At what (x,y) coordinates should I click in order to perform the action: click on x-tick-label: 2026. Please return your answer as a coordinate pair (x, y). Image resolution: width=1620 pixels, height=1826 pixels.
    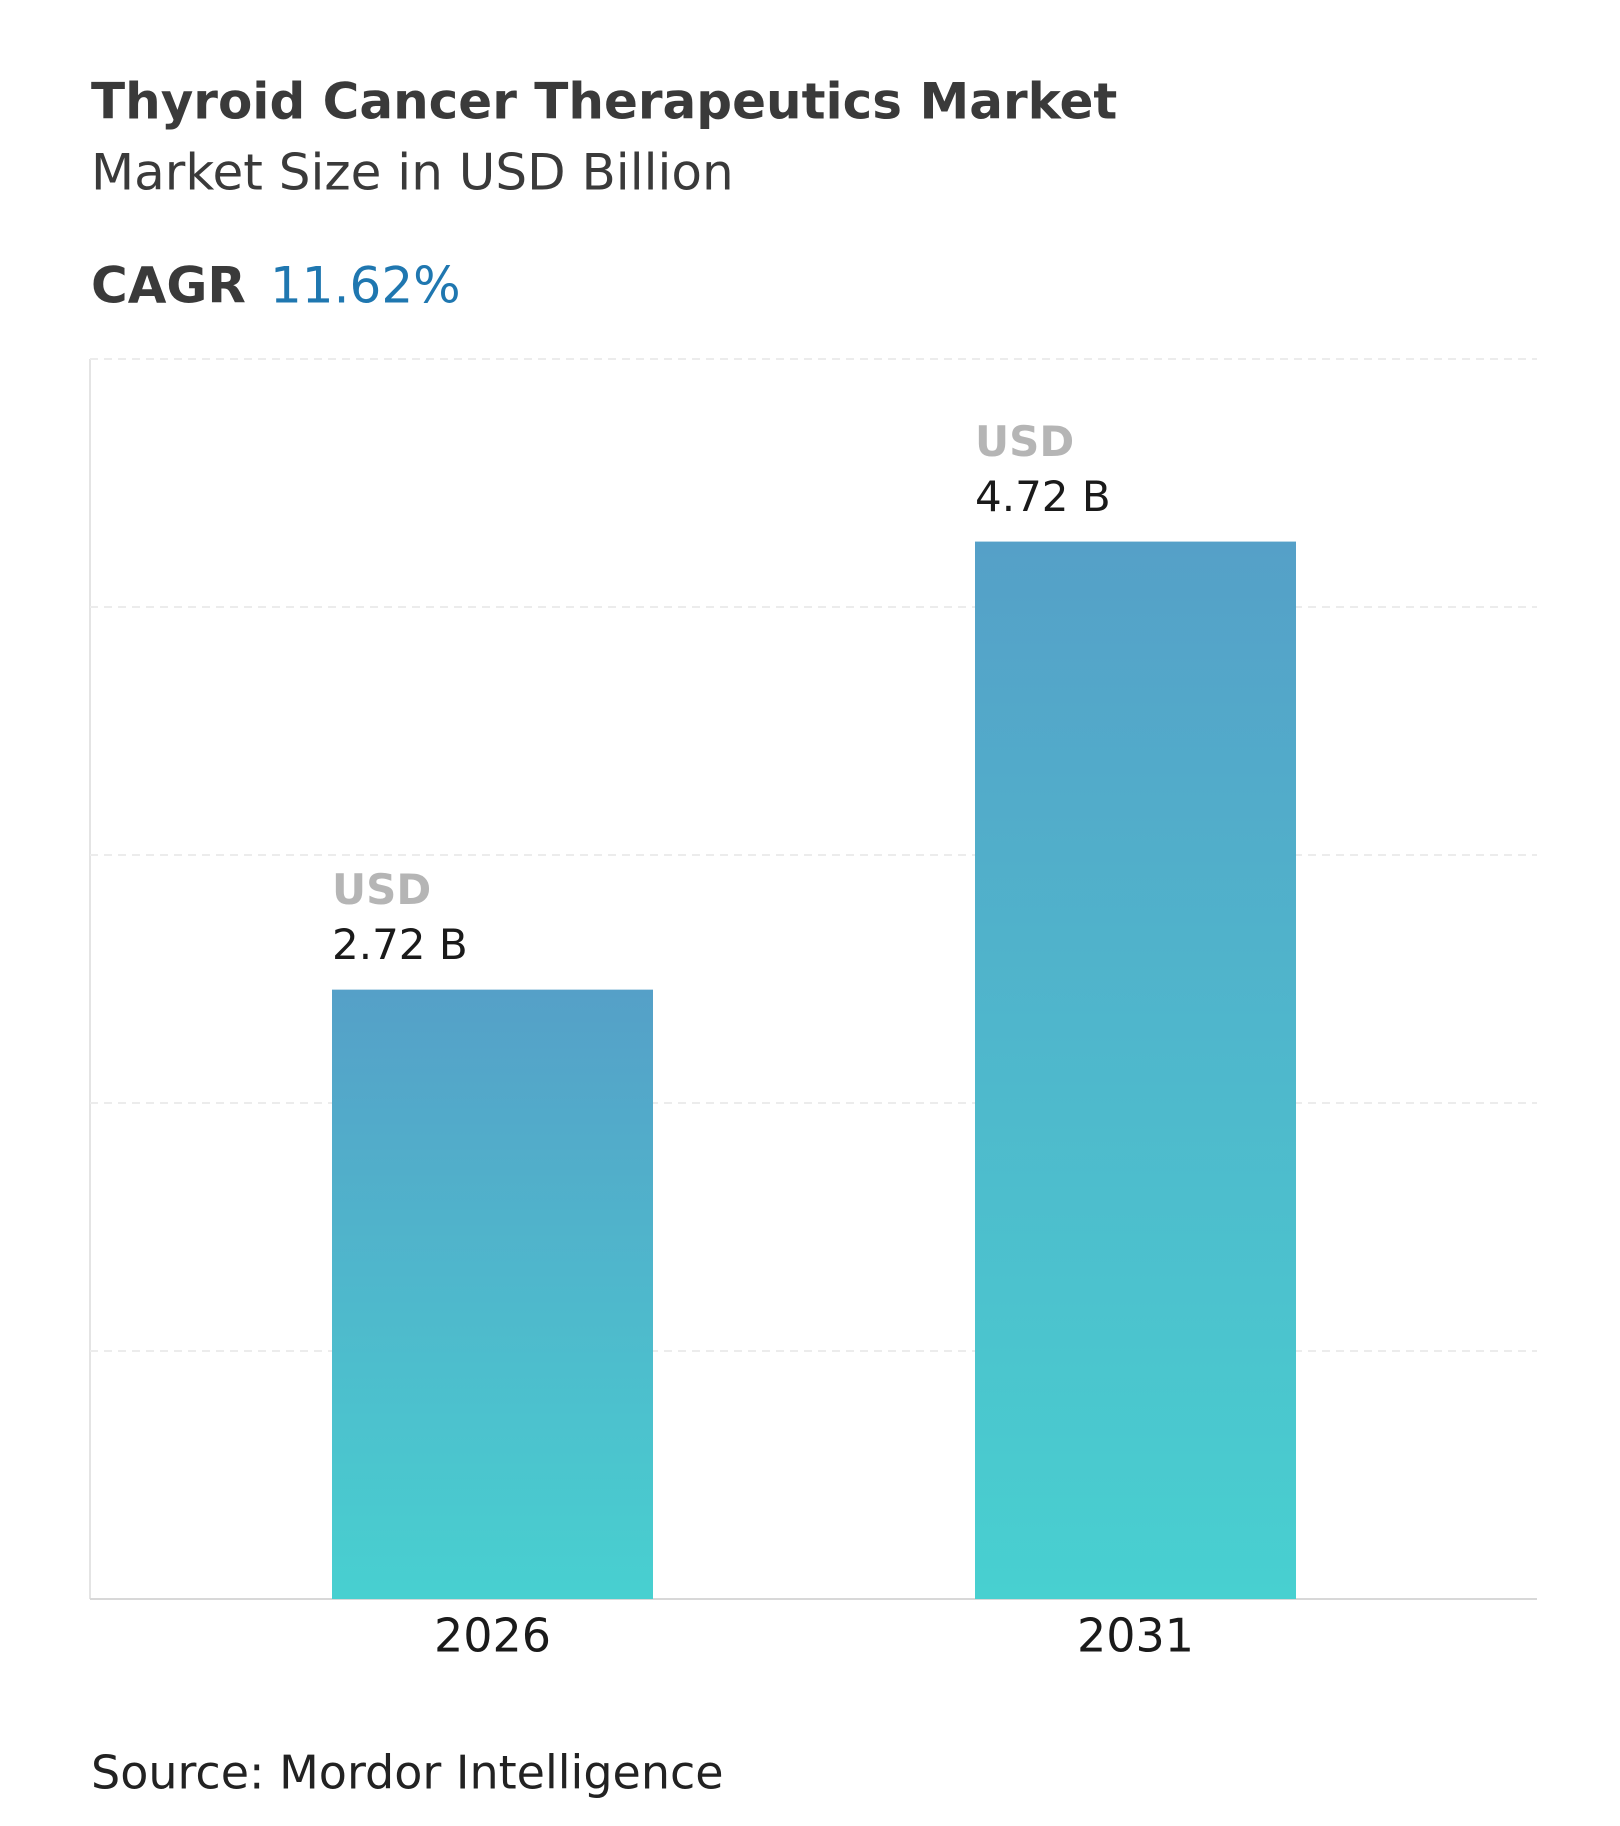
    Looking at the image, I should click on (492, 1636).